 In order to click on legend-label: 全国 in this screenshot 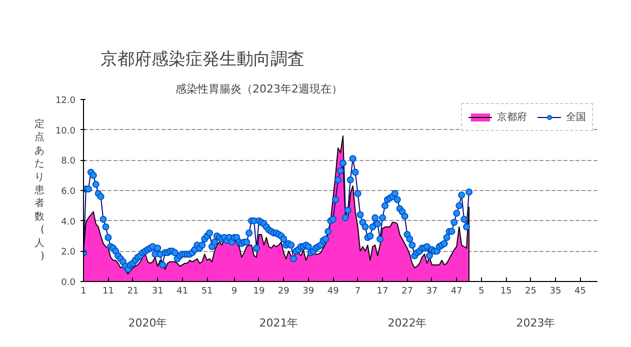, I will do `click(576, 117)`.